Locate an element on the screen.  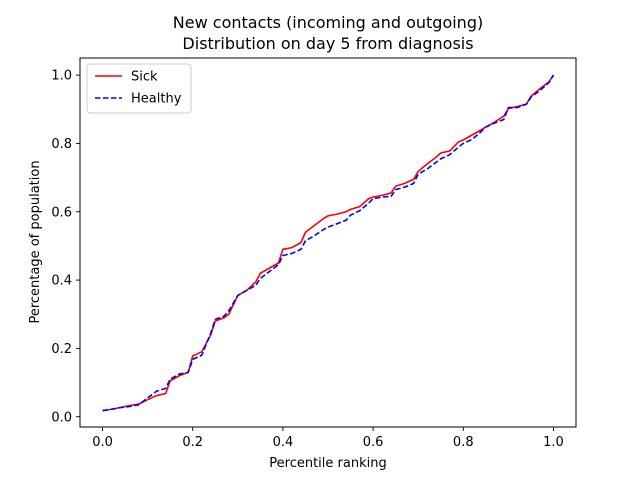
y-tick-label: 0.6 is located at coordinates (61, 212).